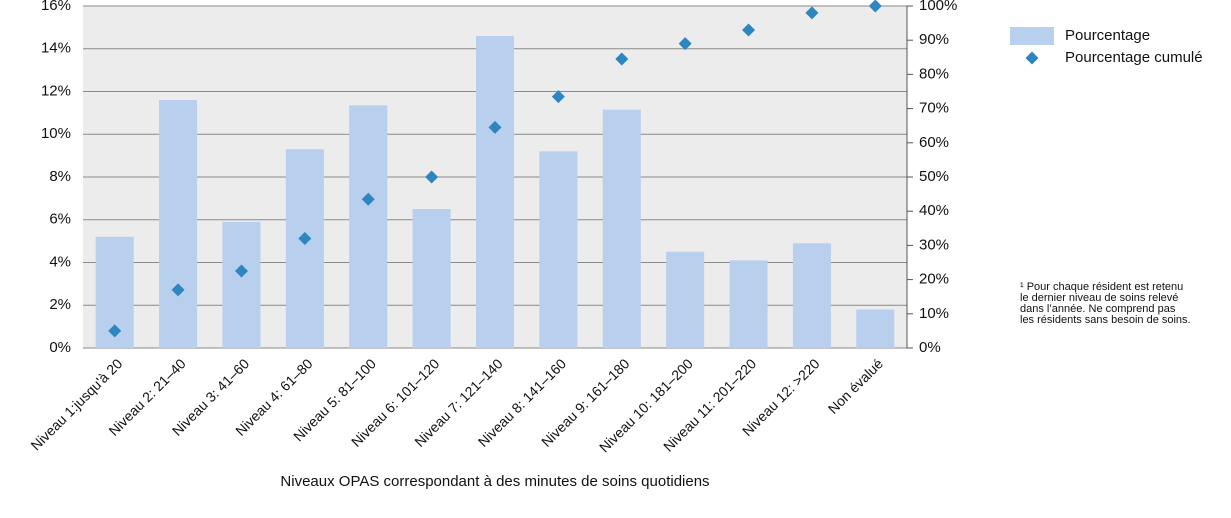 The height and width of the screenshot is (518, 1231). Describe the element at coordinates (934, 279) in the screenshot. I see `y2-tick-label: 20%` at that location.